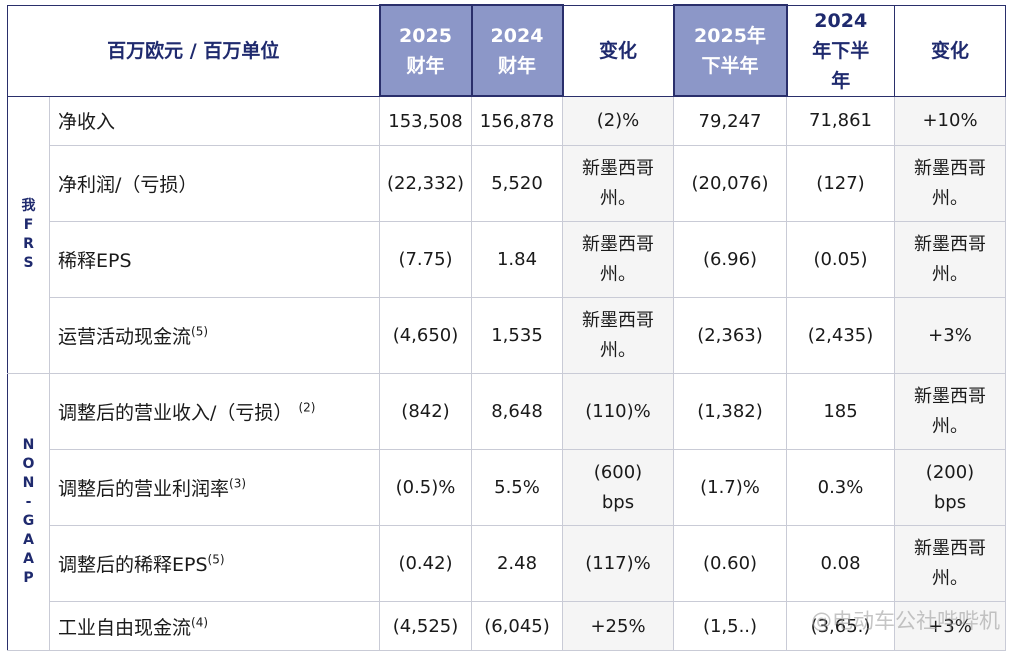 Image resolution: width=1014 pixels, height=651 pixels. Describe the element at coordinates (517, 335) in the screenshot. I see `cell: 1,535` at that location.